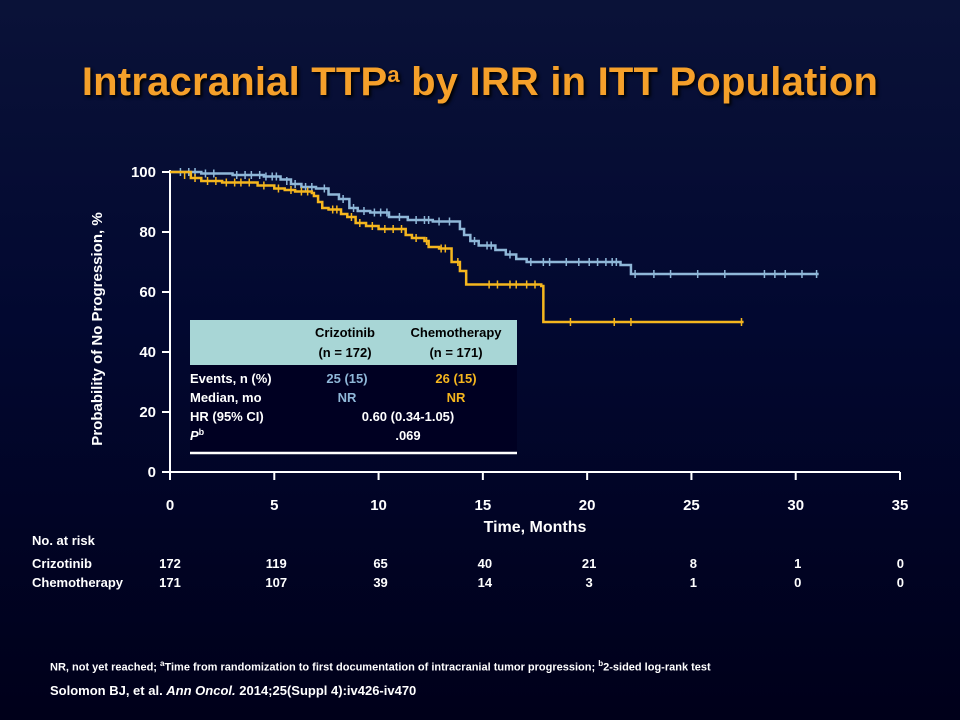  Describe the element at coordinates (170, 563) in the screenshot. I see `at-risk-value: 172` at that location.